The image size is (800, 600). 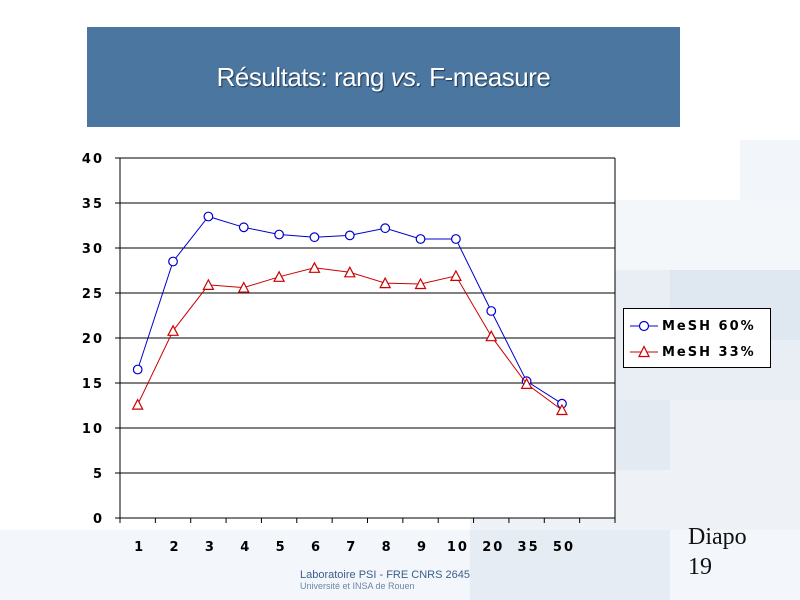 I want to click on y-tick-label: 20, so click(x=93, y=339).